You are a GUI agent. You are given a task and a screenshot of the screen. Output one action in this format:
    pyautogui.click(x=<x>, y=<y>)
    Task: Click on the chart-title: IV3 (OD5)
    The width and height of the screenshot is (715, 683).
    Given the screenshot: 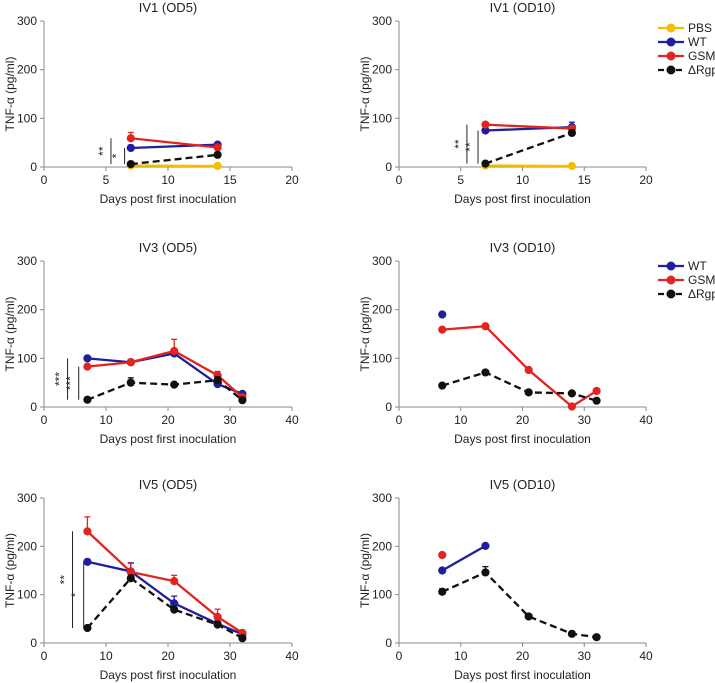 What is the action you would take?
    pyautogui.click(x=168, y=247)
    